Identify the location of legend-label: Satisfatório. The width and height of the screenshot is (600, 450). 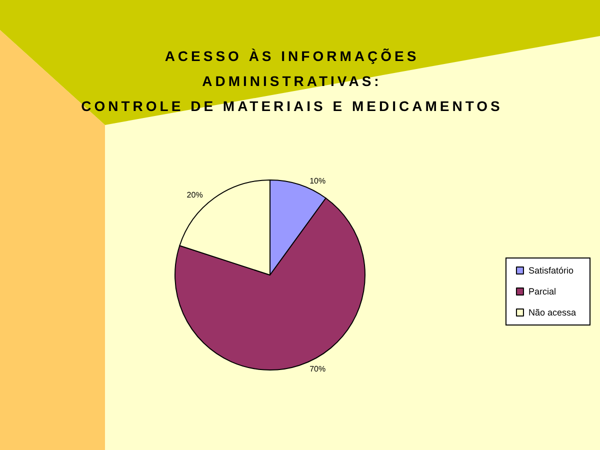
(551, 271).